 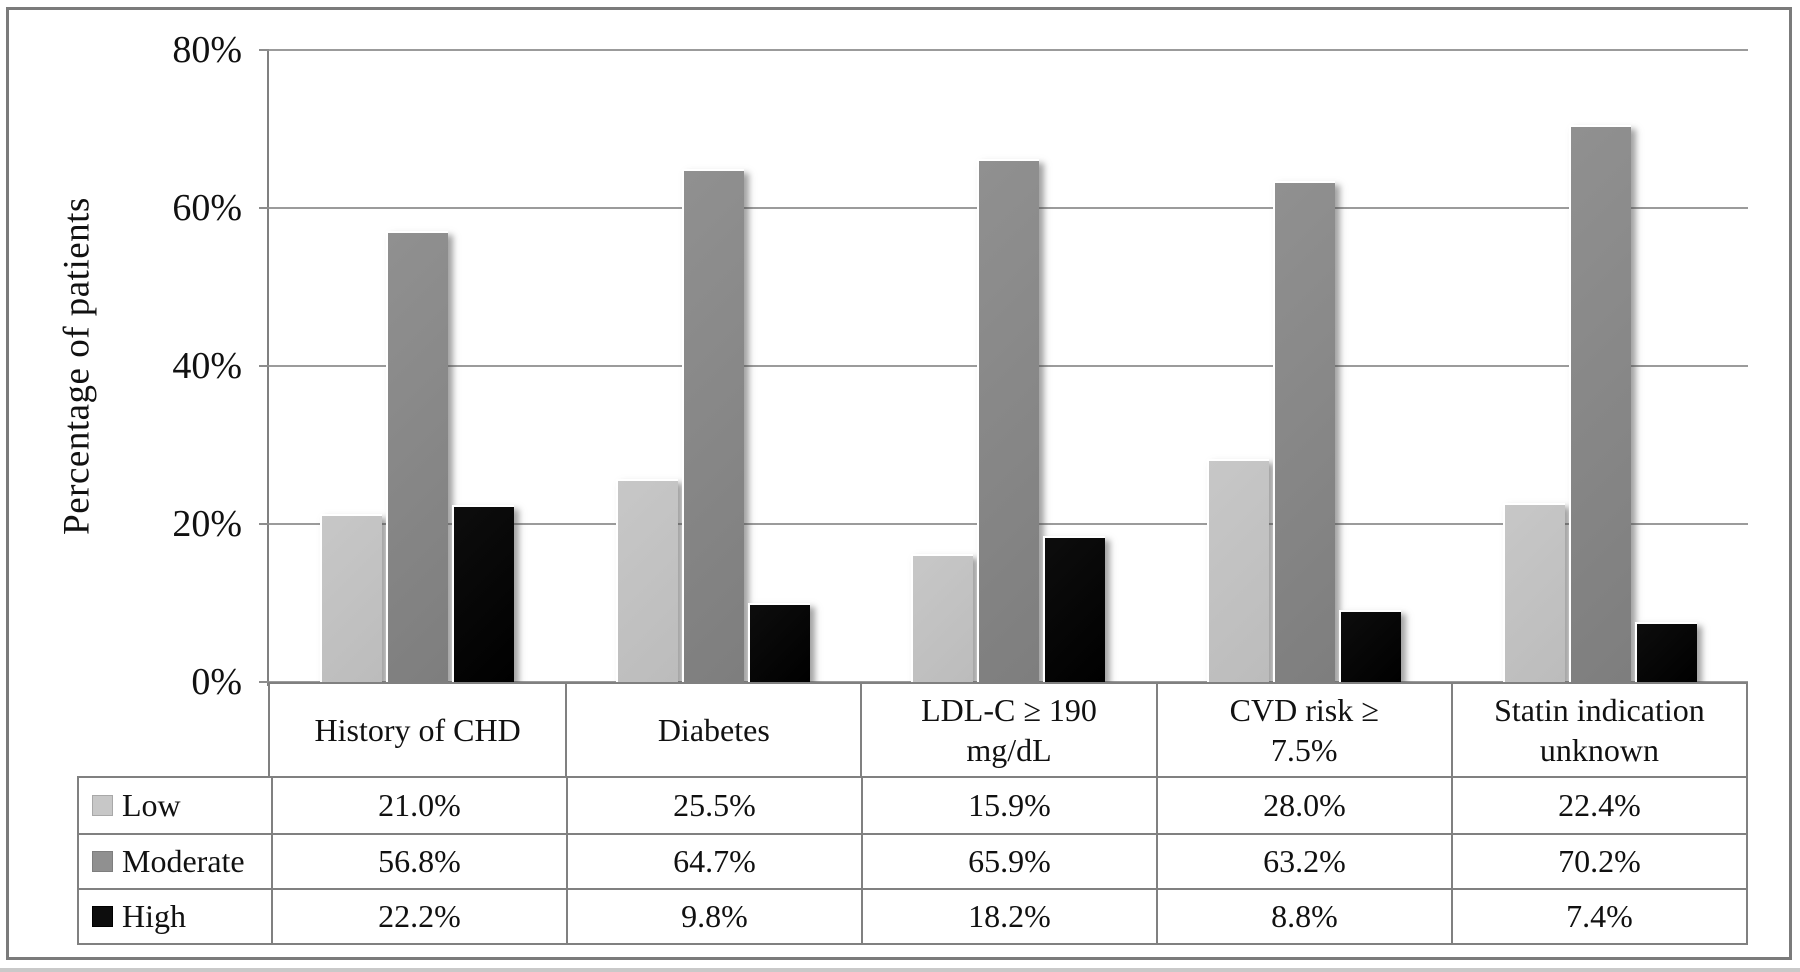 I want to click on value-cell-low-ldl-c-190-mg-dl: 15.9%, so click(x=1008, y=805).